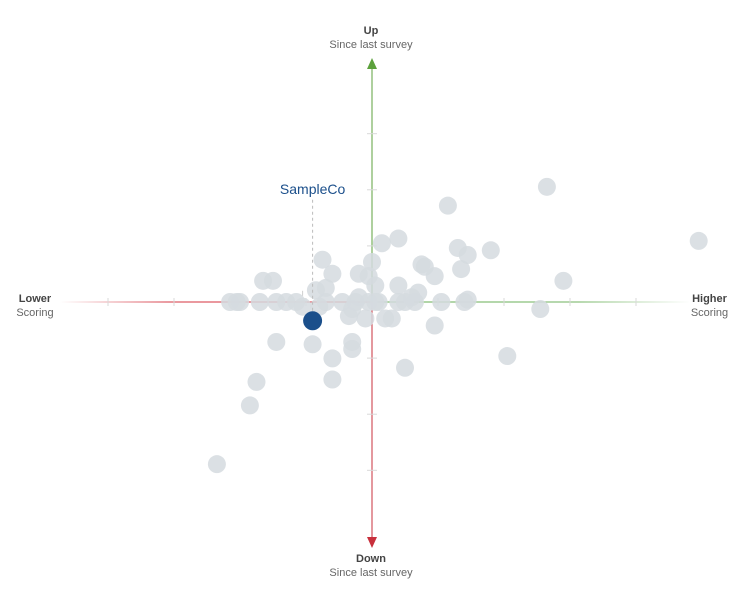 Image resolution: width=745 pixels, height=607 pixels. What do you see at coordinates (371, 45) in the screenshot?
I see `up-axis-subtitle: Since last survey` at bounding box center [371, 45].